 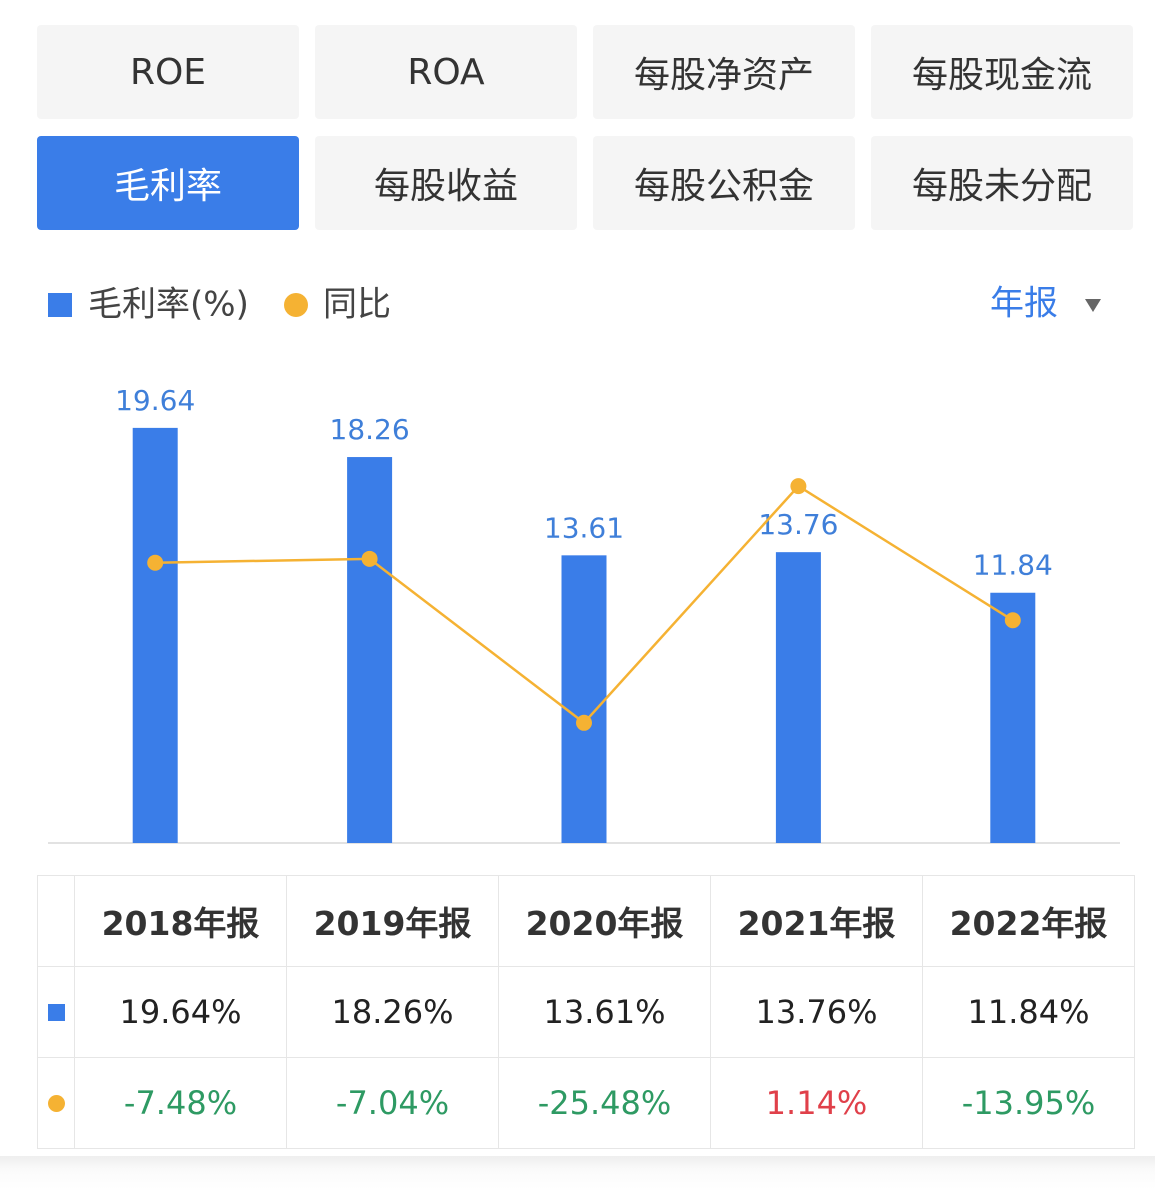 I want to click on period-header: 2020年报, so click(x=604, y=921).